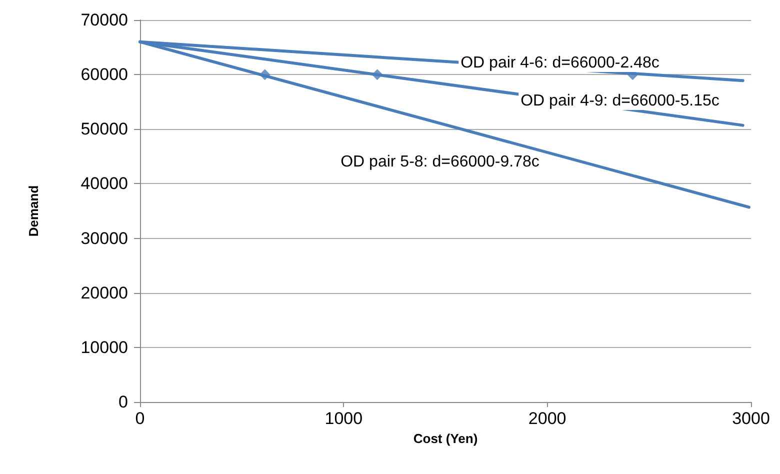 The image size is (780, 474). I want to click on y-tick-label: 60000, so click(104, 74).